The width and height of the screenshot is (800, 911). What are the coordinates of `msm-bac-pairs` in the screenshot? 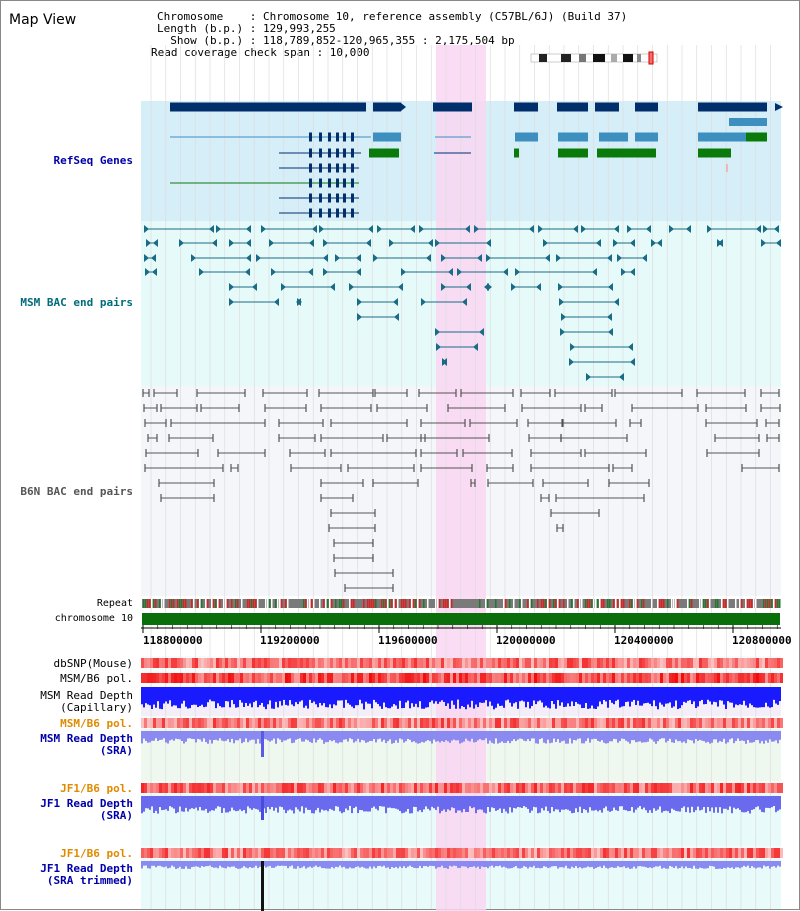 It's located at (462, 303).